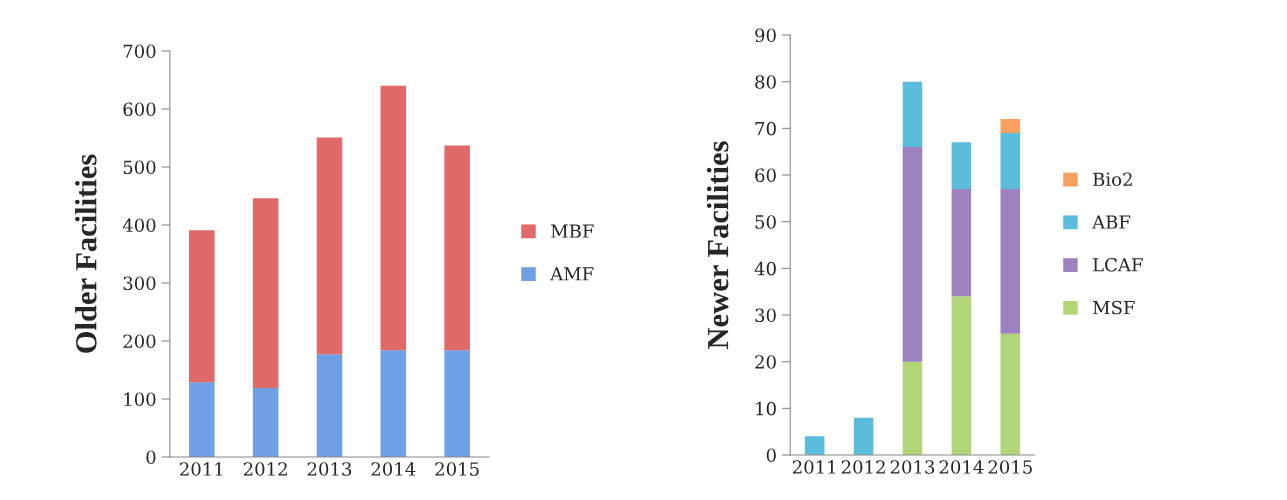 Image resolution: width=1287 pixels, height=500 pixels. I want to click on legend-label: ABF, so click(1111, 222).